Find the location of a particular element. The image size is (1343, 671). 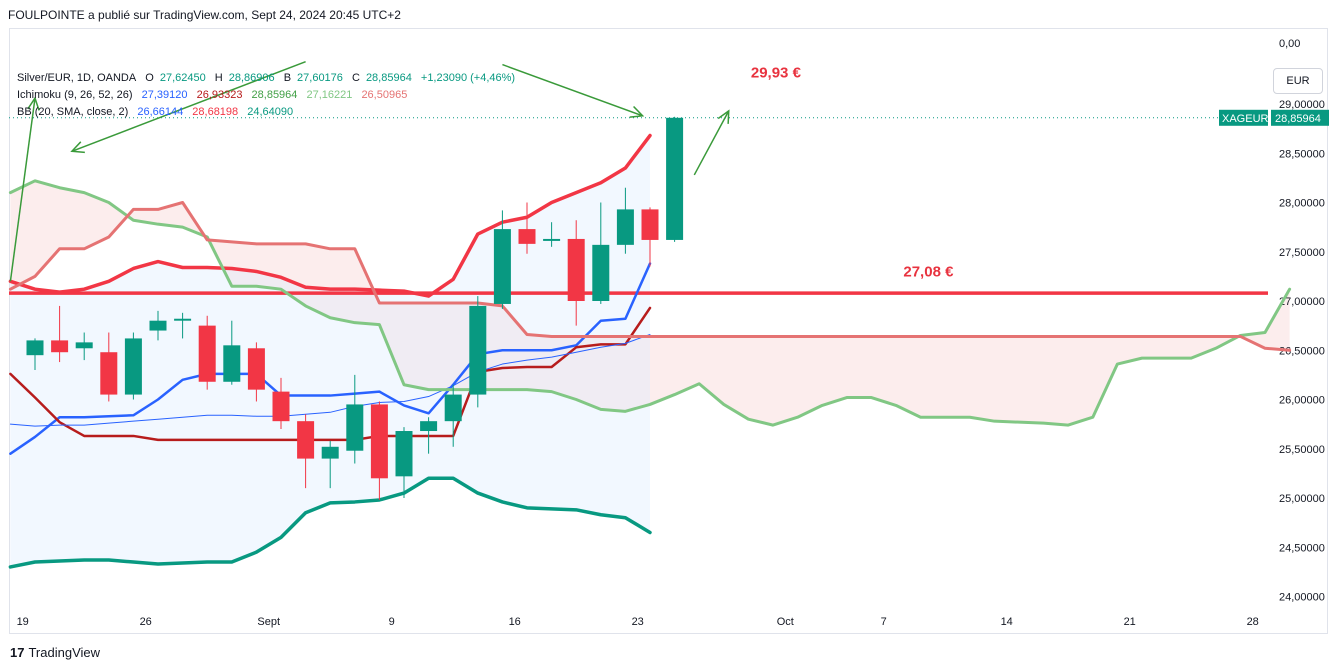

x-axis-tick-label: 26 is located at coordinates (146, 622).